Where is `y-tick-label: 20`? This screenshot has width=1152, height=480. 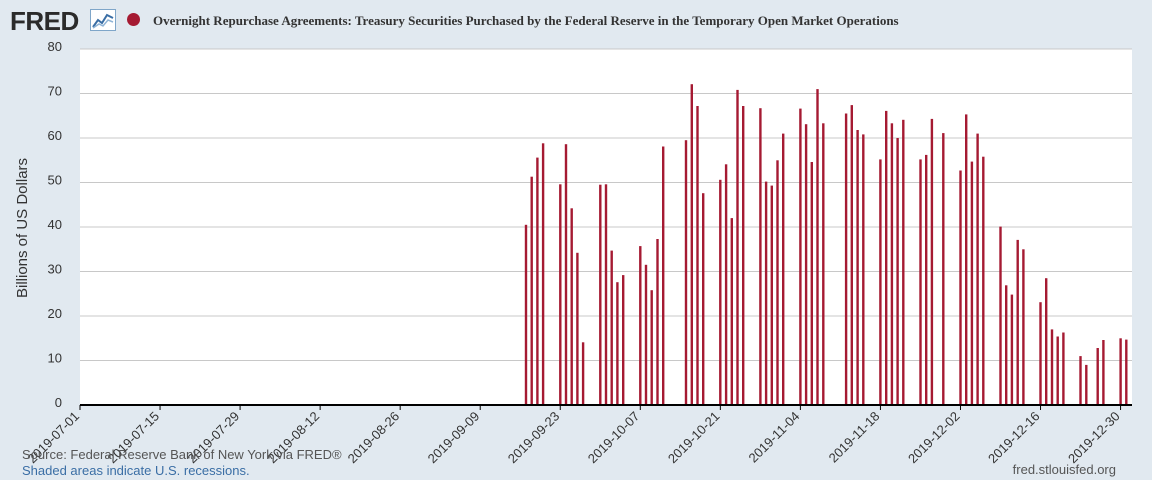
y-tick-label: 20 is located at coordinates (55, 313).